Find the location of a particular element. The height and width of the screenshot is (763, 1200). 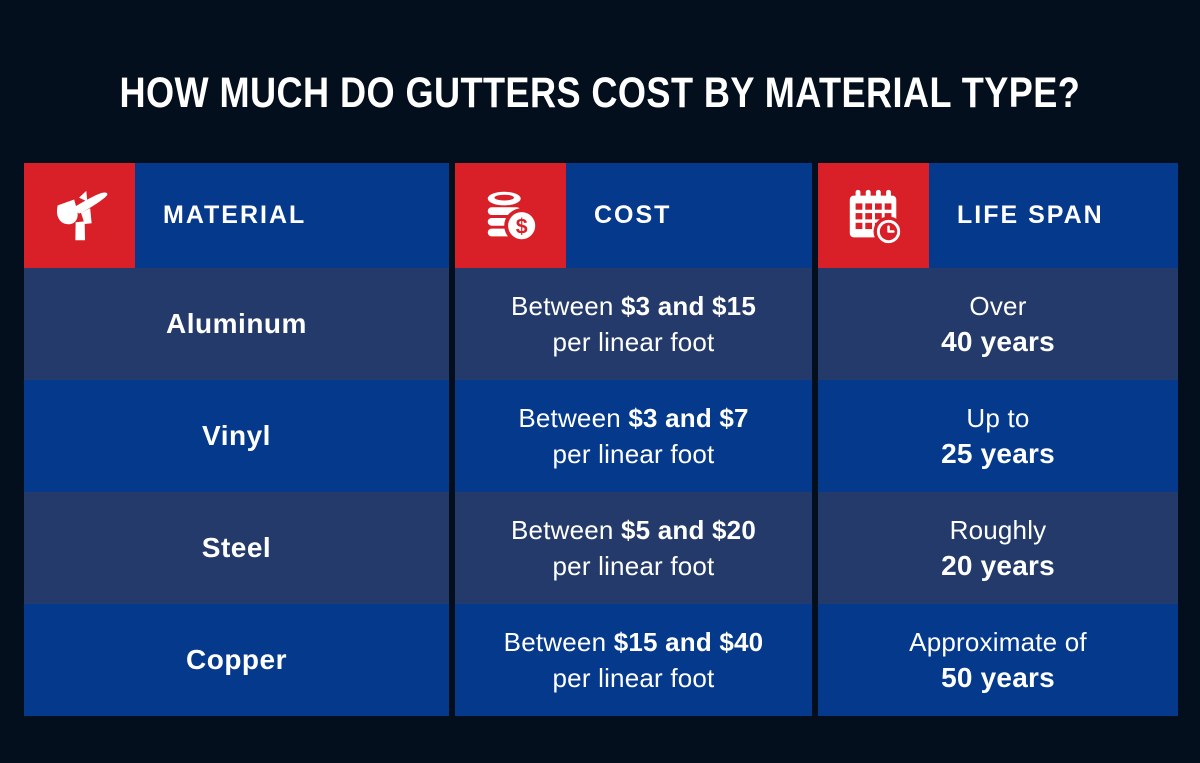

material-cell-copper: Copper is located at coordinates (236, 660).